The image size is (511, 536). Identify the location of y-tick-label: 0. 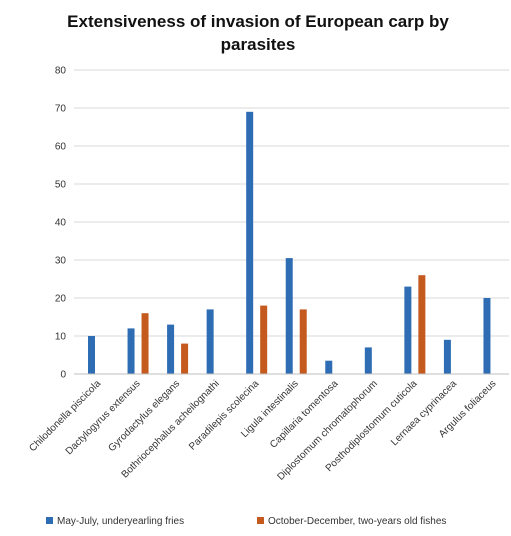
(63, 375).